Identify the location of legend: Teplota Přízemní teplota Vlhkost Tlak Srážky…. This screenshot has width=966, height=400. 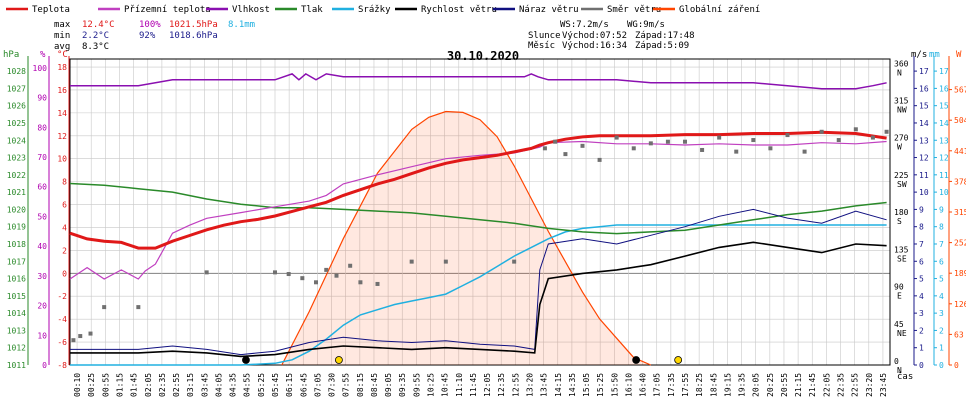
(383, 10).